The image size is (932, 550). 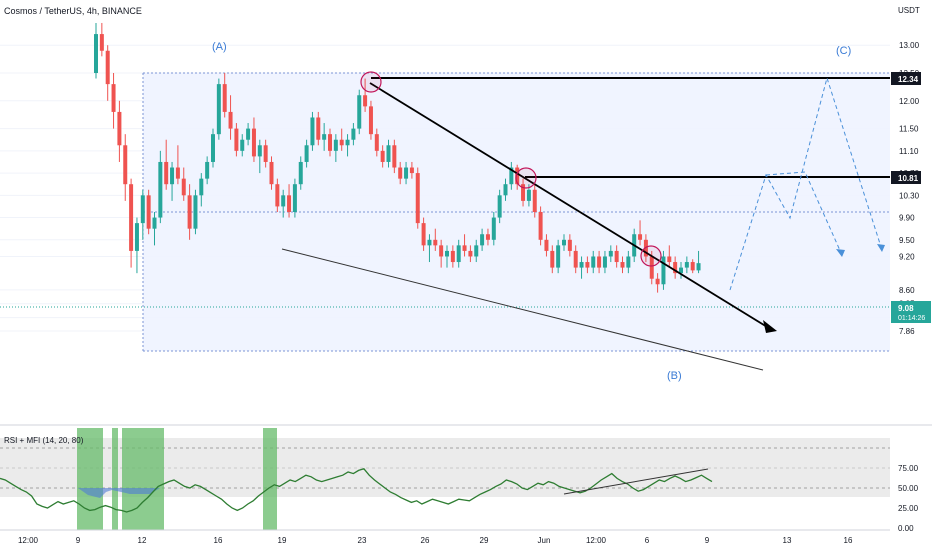 What do you see at coordinates (91, 11) in the screenshot?
I see `interval: 4h` at bounding box center [91, 11].